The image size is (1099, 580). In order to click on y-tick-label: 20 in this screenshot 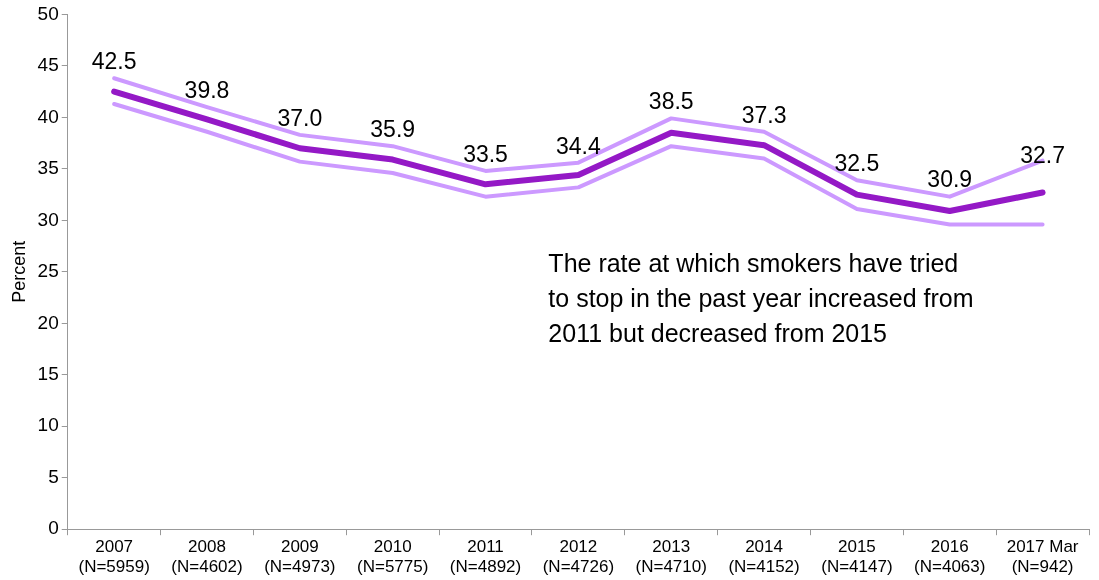, I will do `click(48, 322)`.